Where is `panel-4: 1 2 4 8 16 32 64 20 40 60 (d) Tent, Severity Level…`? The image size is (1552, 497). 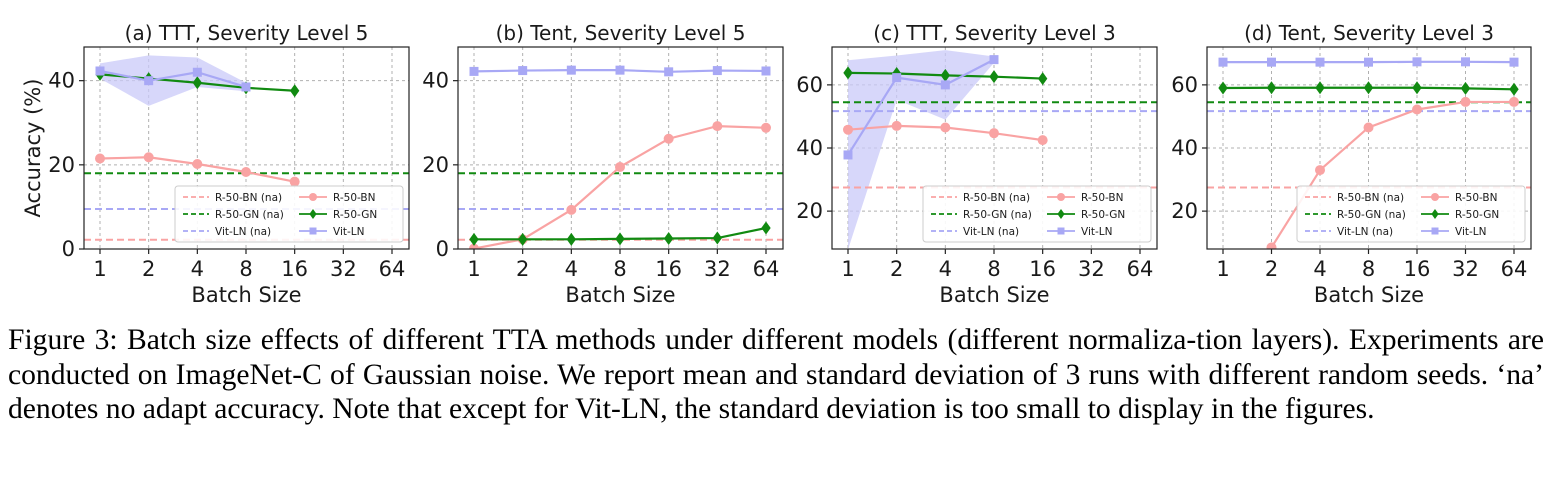
panel-4: 1 2 4 8 16 32 64 20 40 60 (d) Tent, Severity Level… is located at coordinates (1351, 164).